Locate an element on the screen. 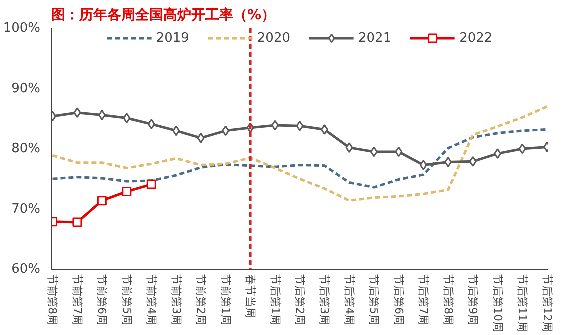 Image resolution: width=562 pixels, height=335 pixels. x-tick-label: 节后第9周 is located at coordinates (473, 300).